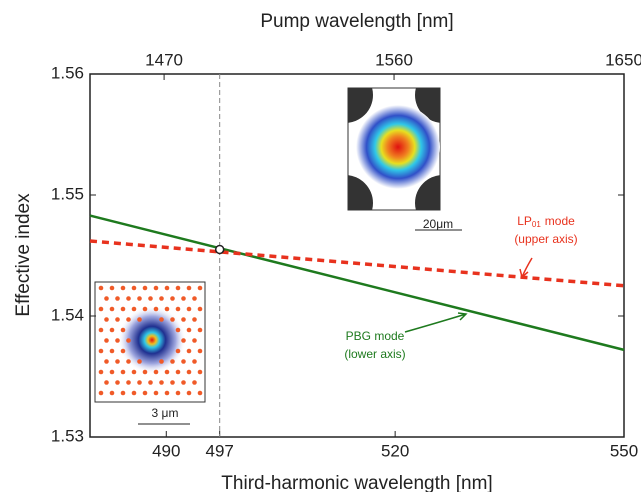 The height and width of the screenshot is (492, 641). Describe the element at coordinates (438, 224) in the screenshot. I see `inset-scale-label: 20μm` at that location.